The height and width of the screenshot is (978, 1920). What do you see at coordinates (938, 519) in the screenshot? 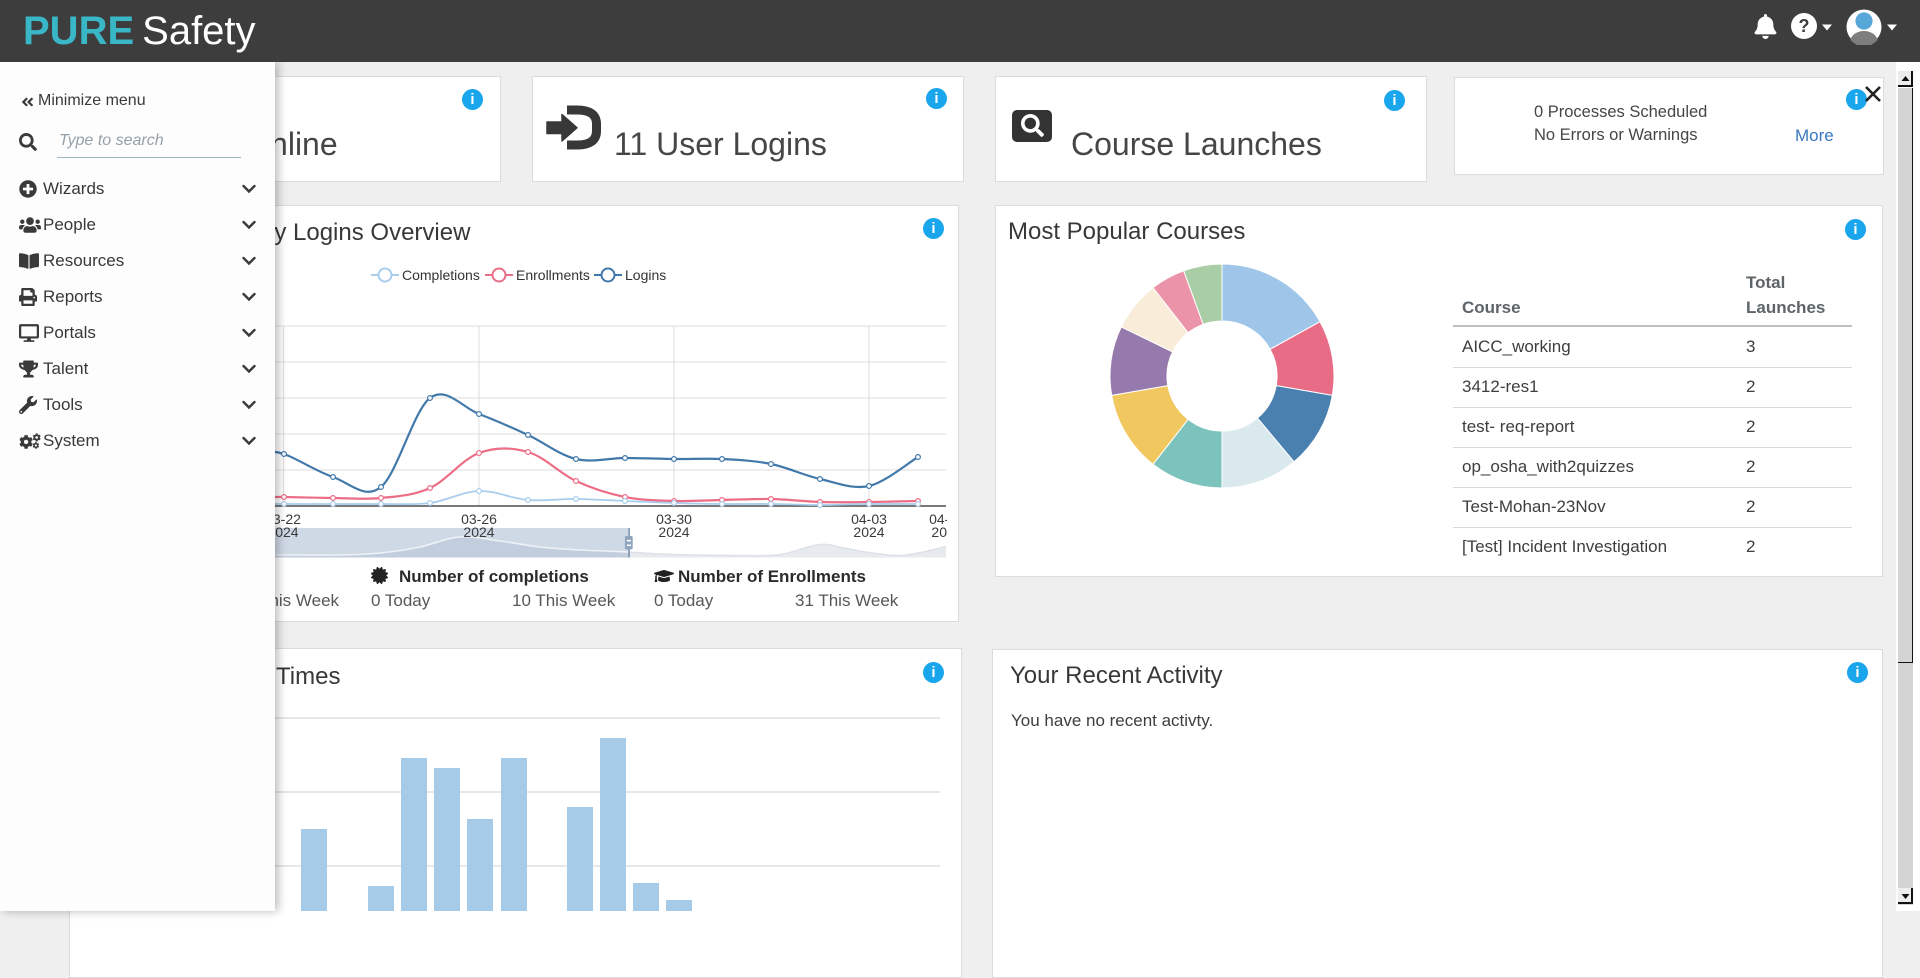
I see `svg-text: 04-07` at bounding box center [938, 519].